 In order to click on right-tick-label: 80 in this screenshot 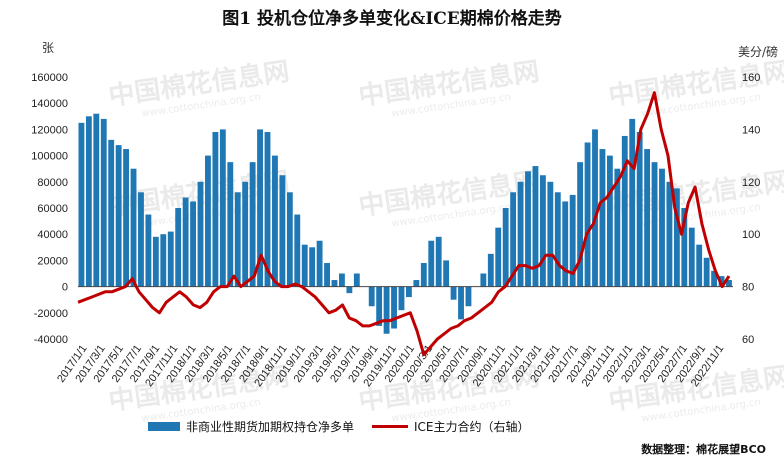, I will do `click(748, 288)`.